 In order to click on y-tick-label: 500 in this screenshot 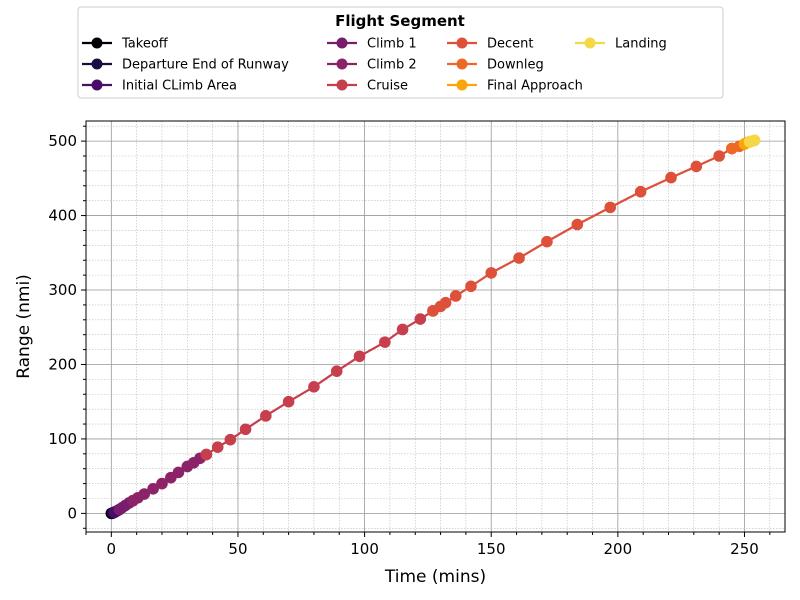, I will do `click(62, 141)`.